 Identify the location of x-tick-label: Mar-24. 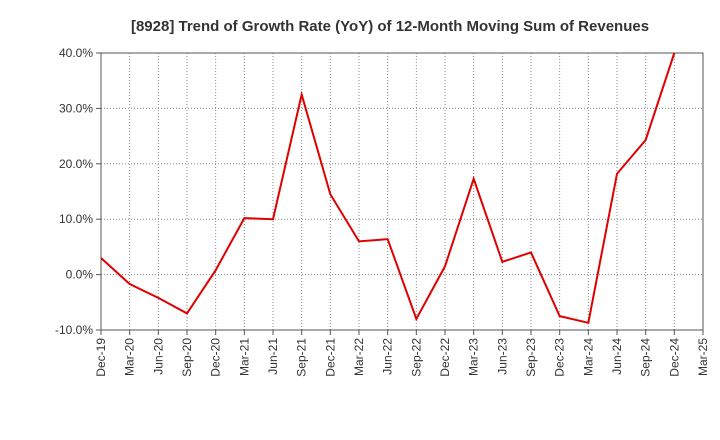
(588, 357).